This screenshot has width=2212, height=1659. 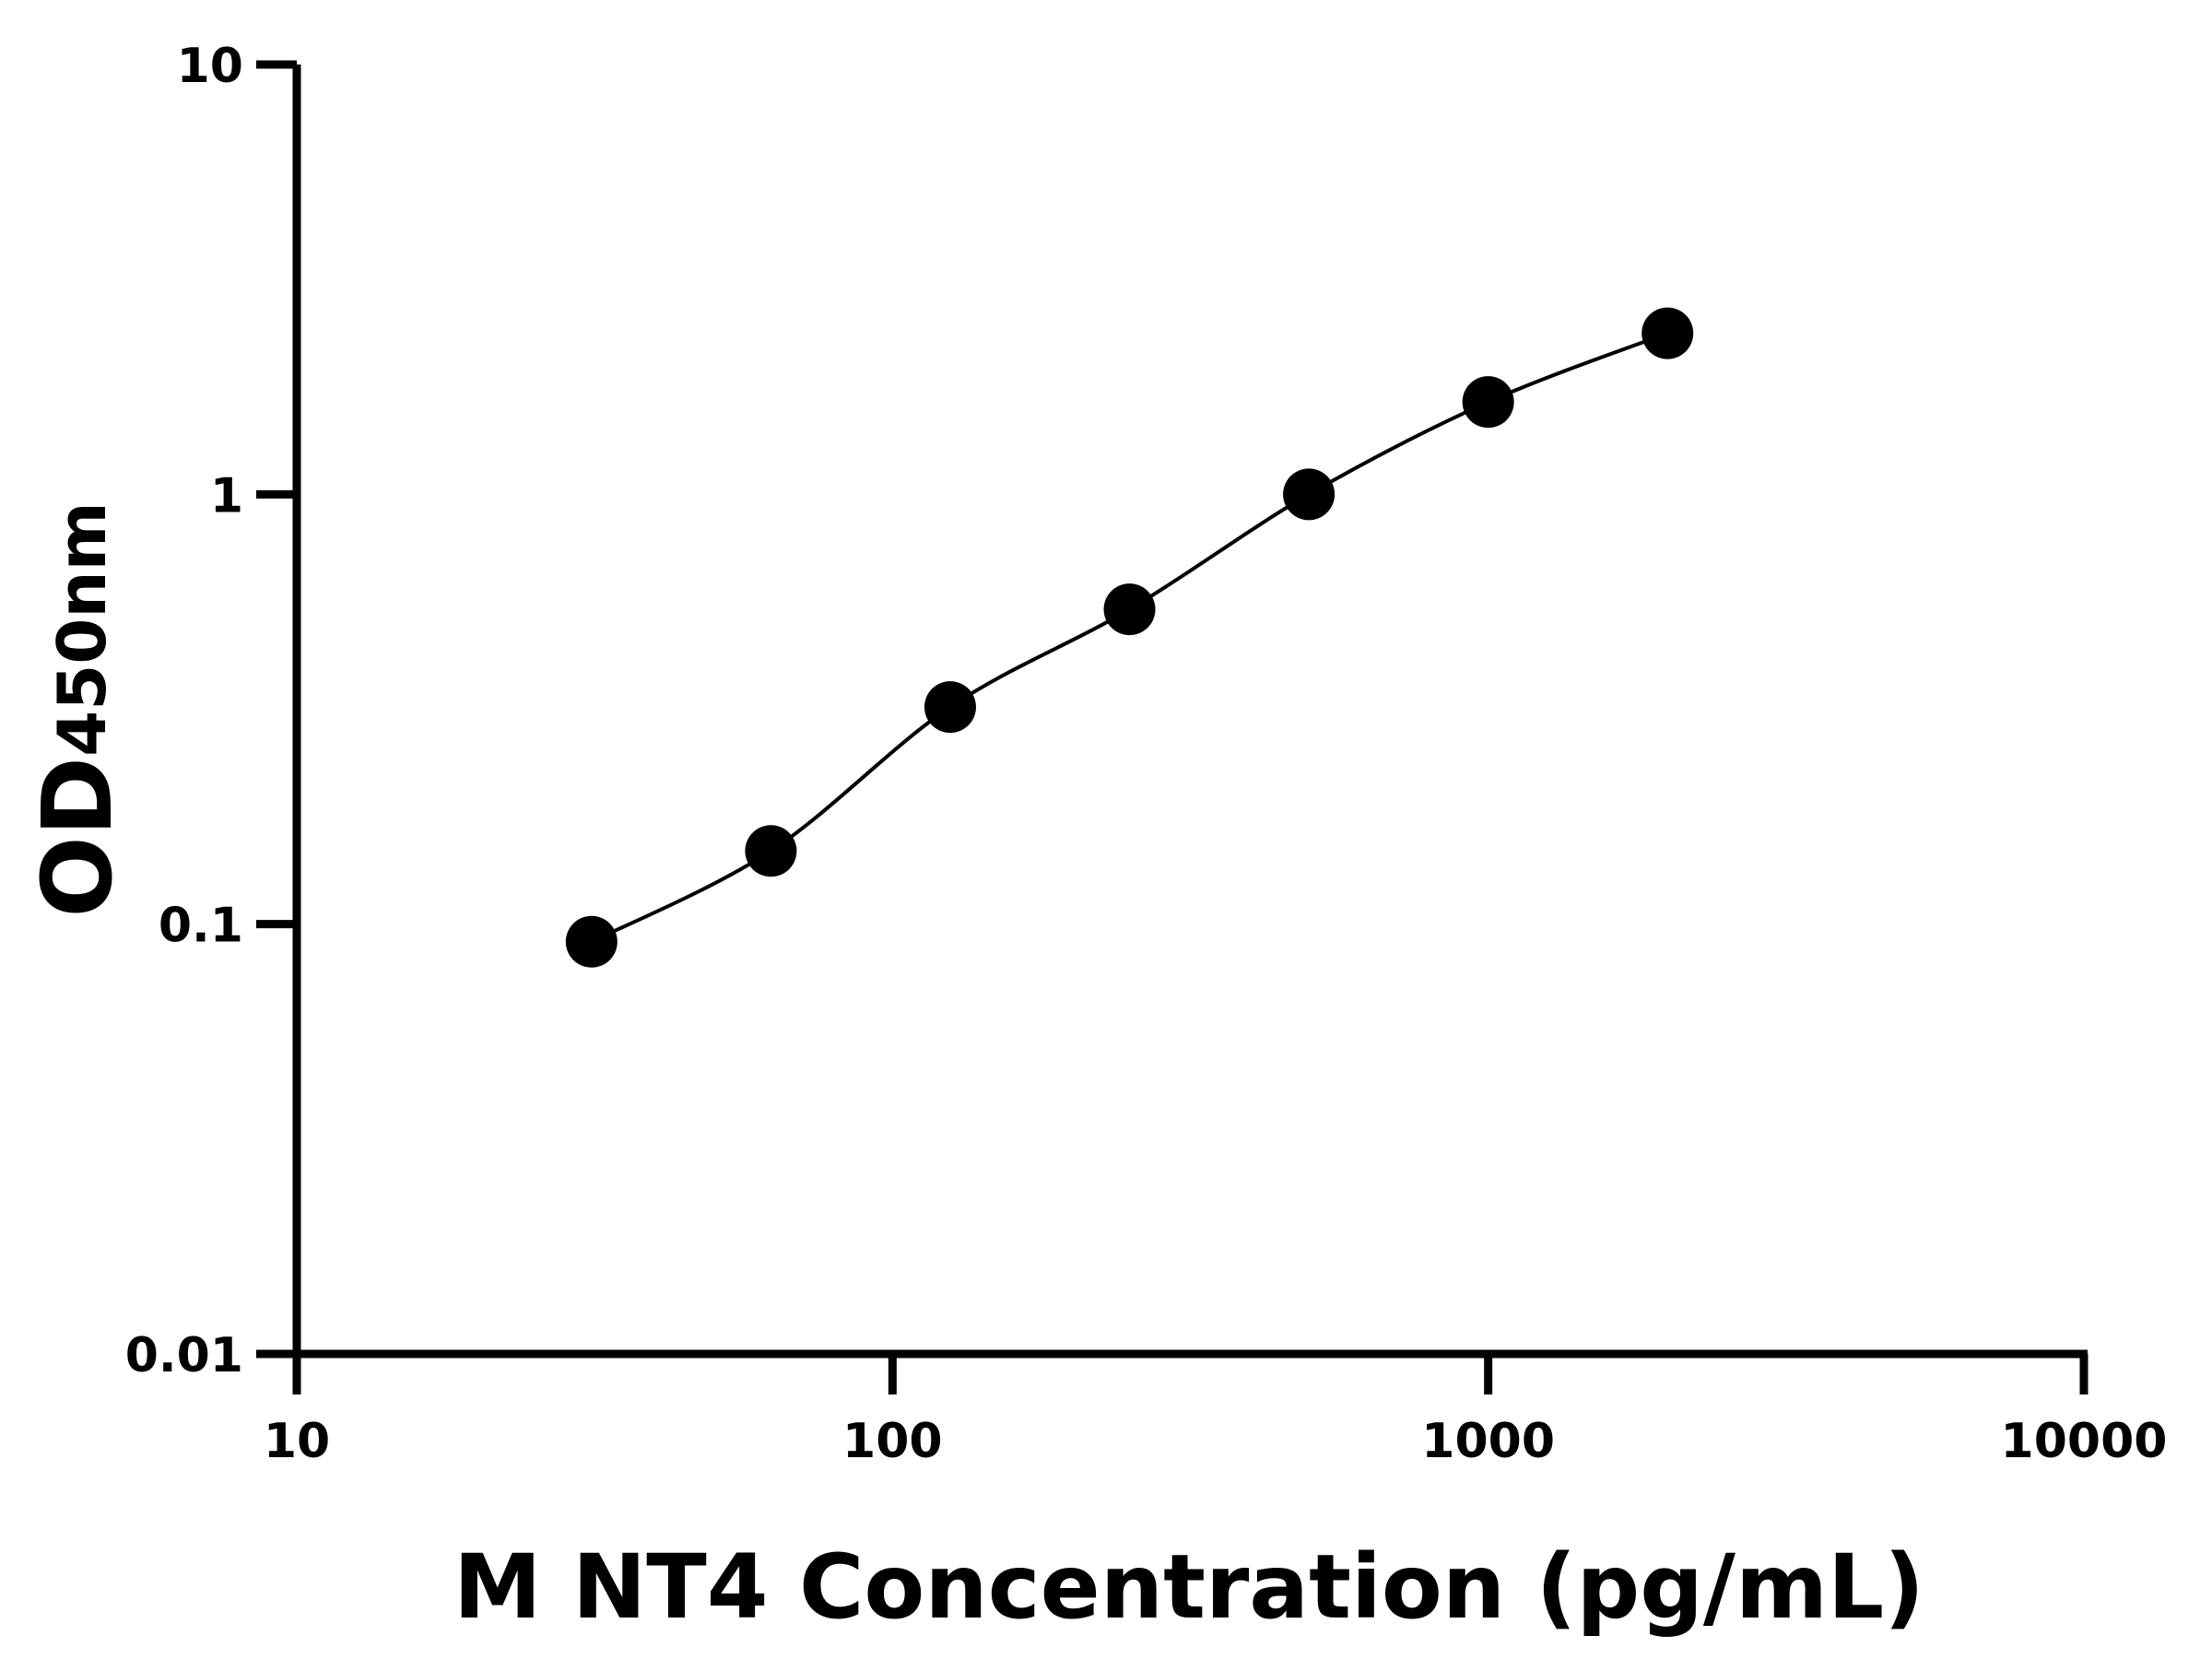 I want to click on y-tick-label: 10, so click(x=210, y=66).